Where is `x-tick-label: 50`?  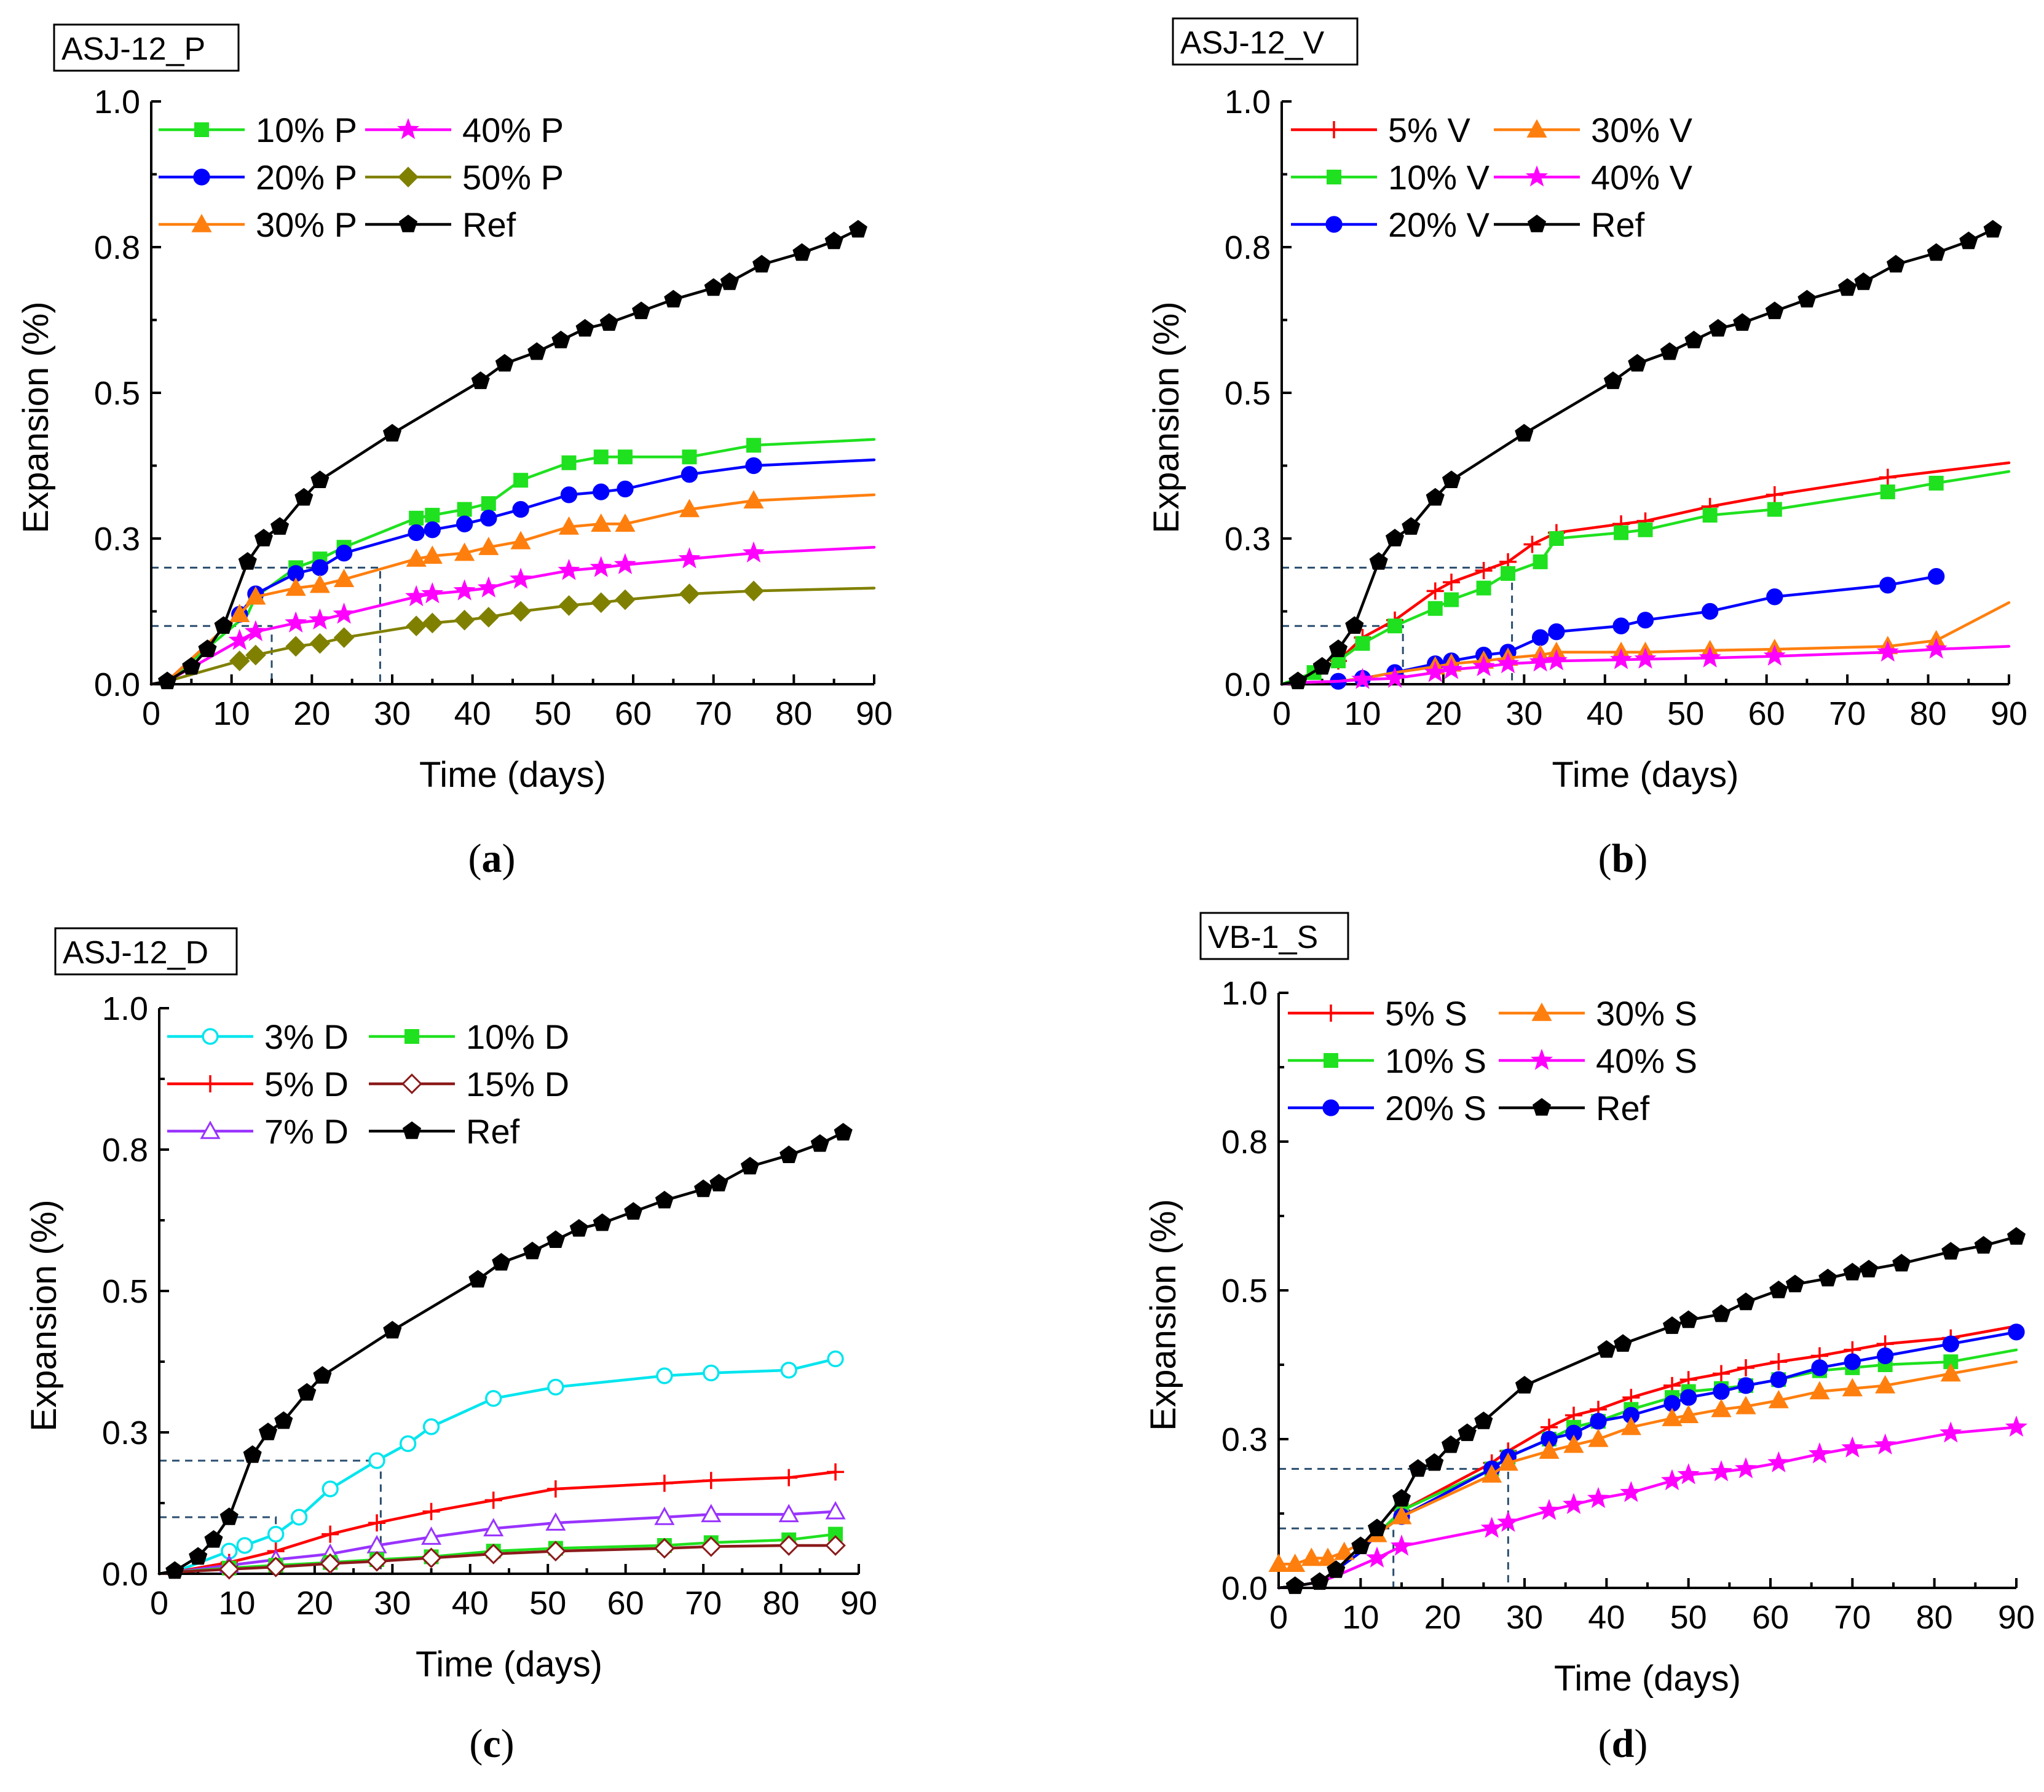
x-tick-label: 50 is located at coordinates (1685, 714).